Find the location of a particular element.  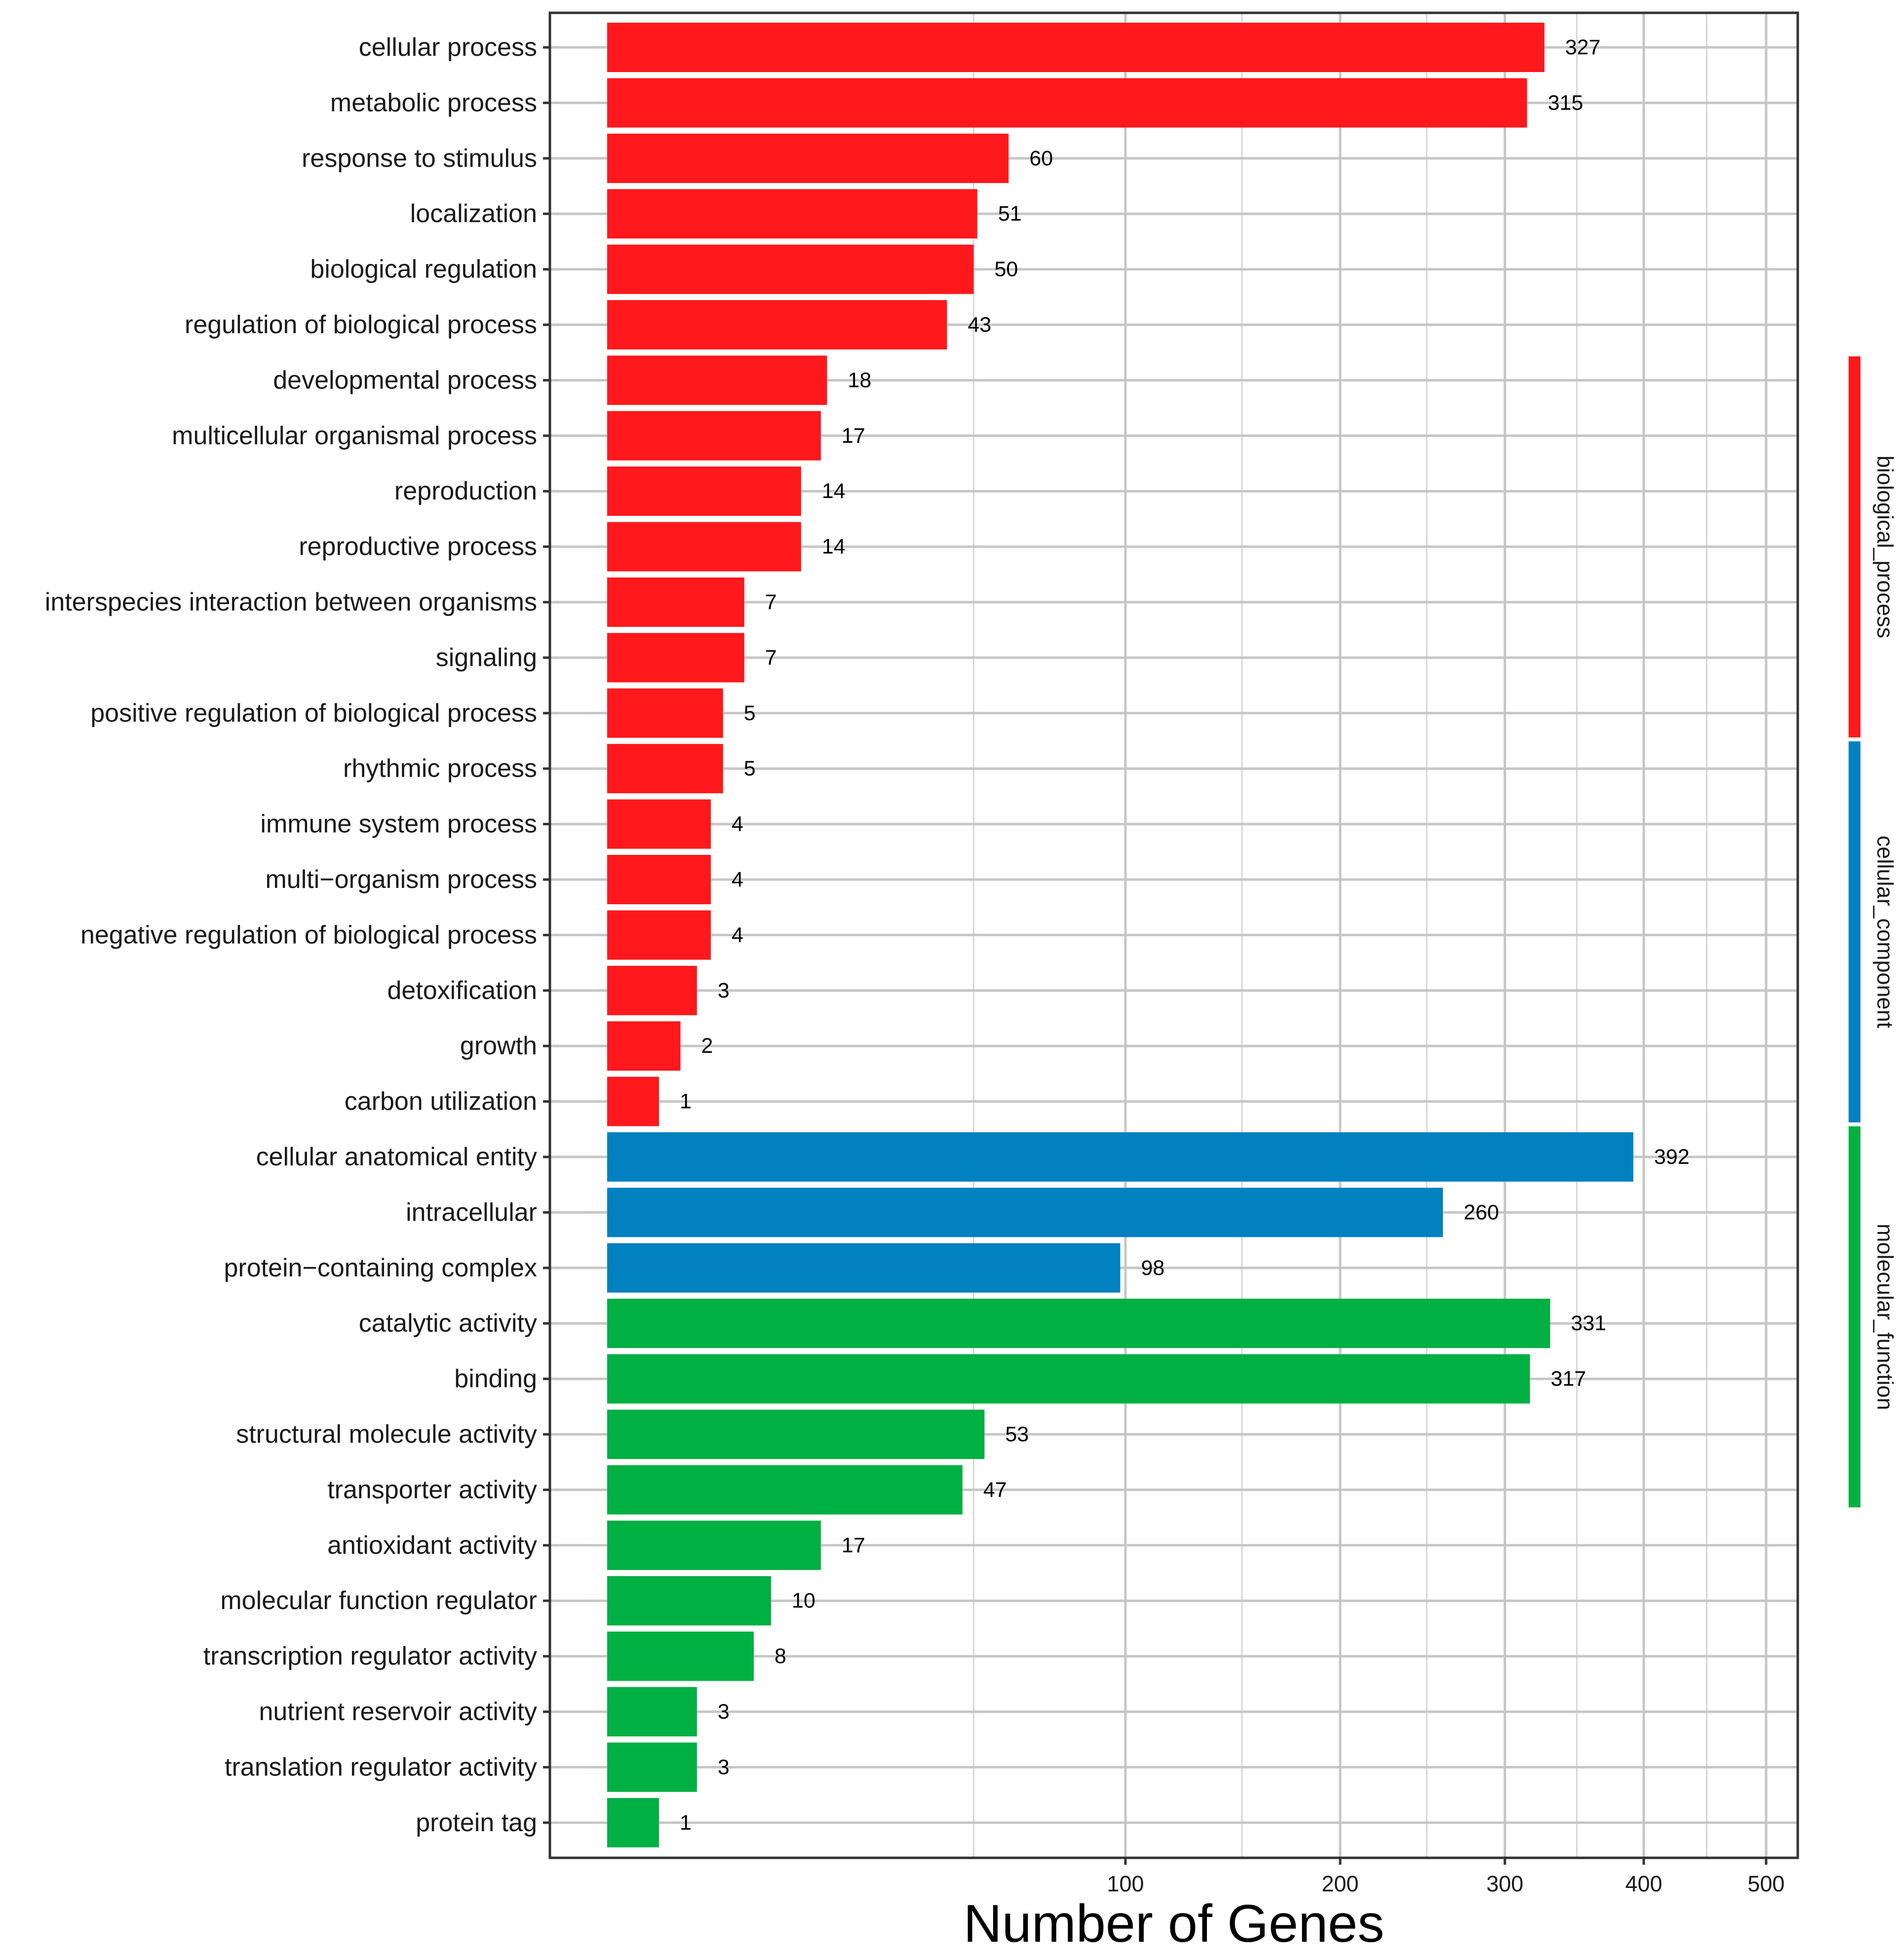

bar-negative-regulation-of-biological-process is located at coordinates (659, 935).